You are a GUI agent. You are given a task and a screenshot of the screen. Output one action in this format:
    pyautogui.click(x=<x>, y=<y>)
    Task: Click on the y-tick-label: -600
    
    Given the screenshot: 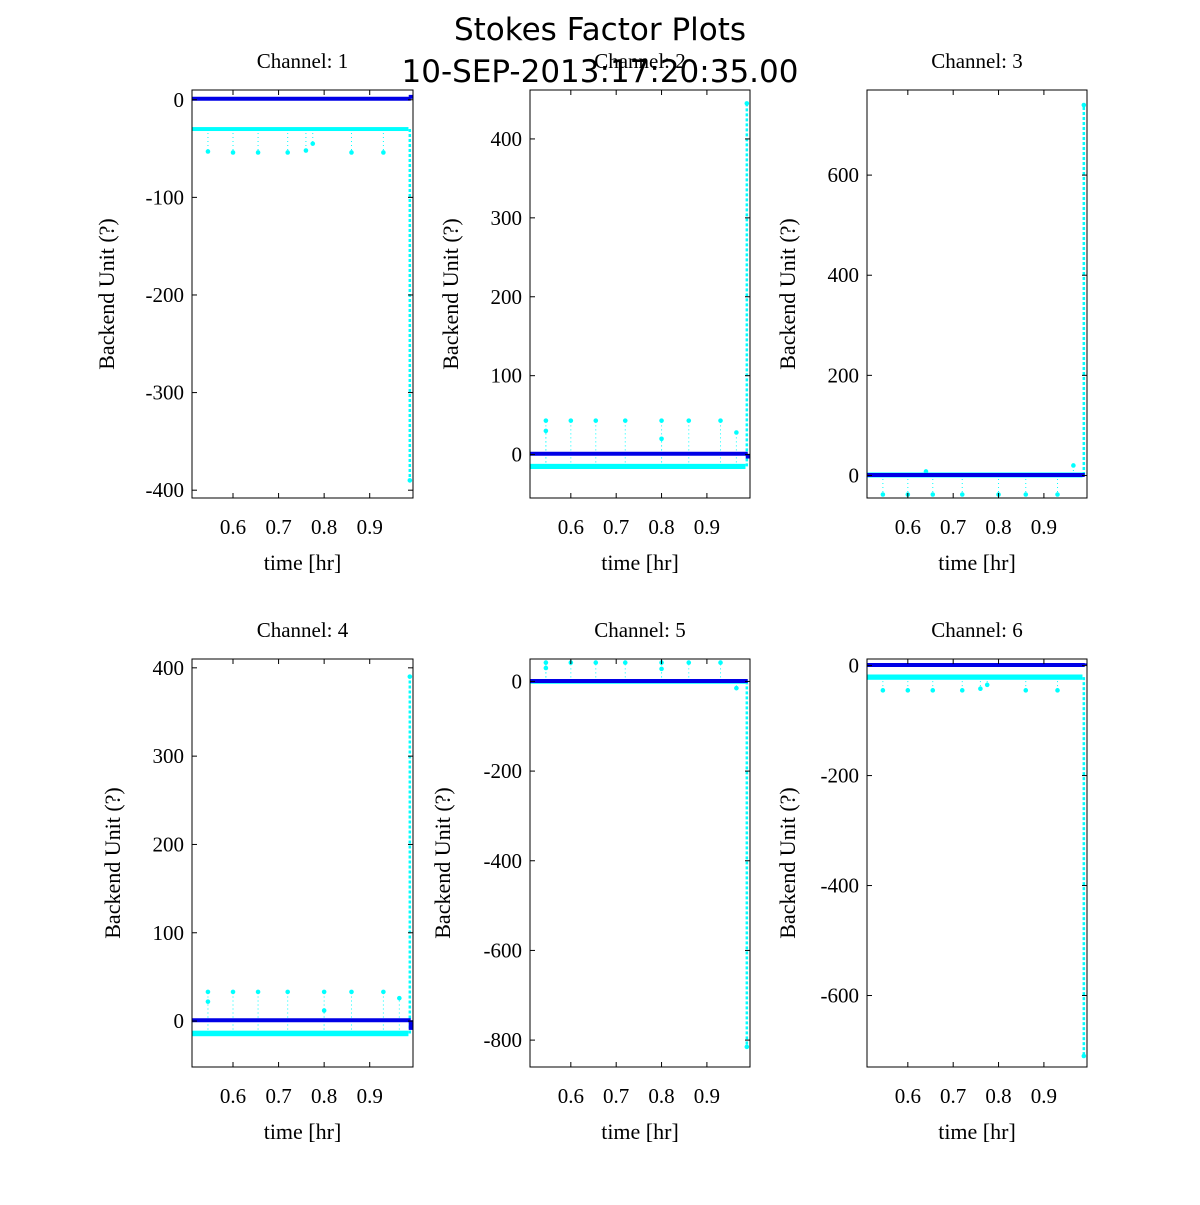 What is the action you would take?
    pyautogui.click(x=840, y=996)
    